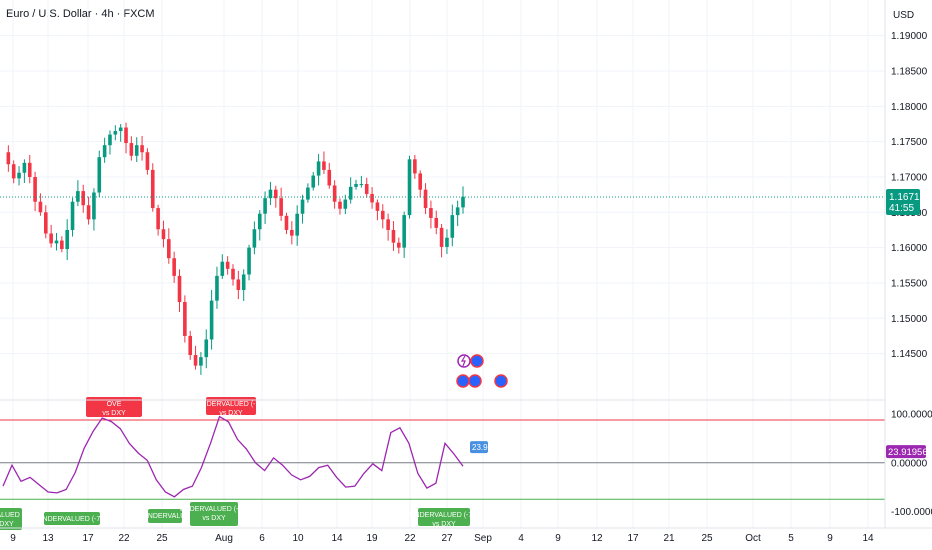  I want to click on x-tick-label: 10, so click(298, 538).